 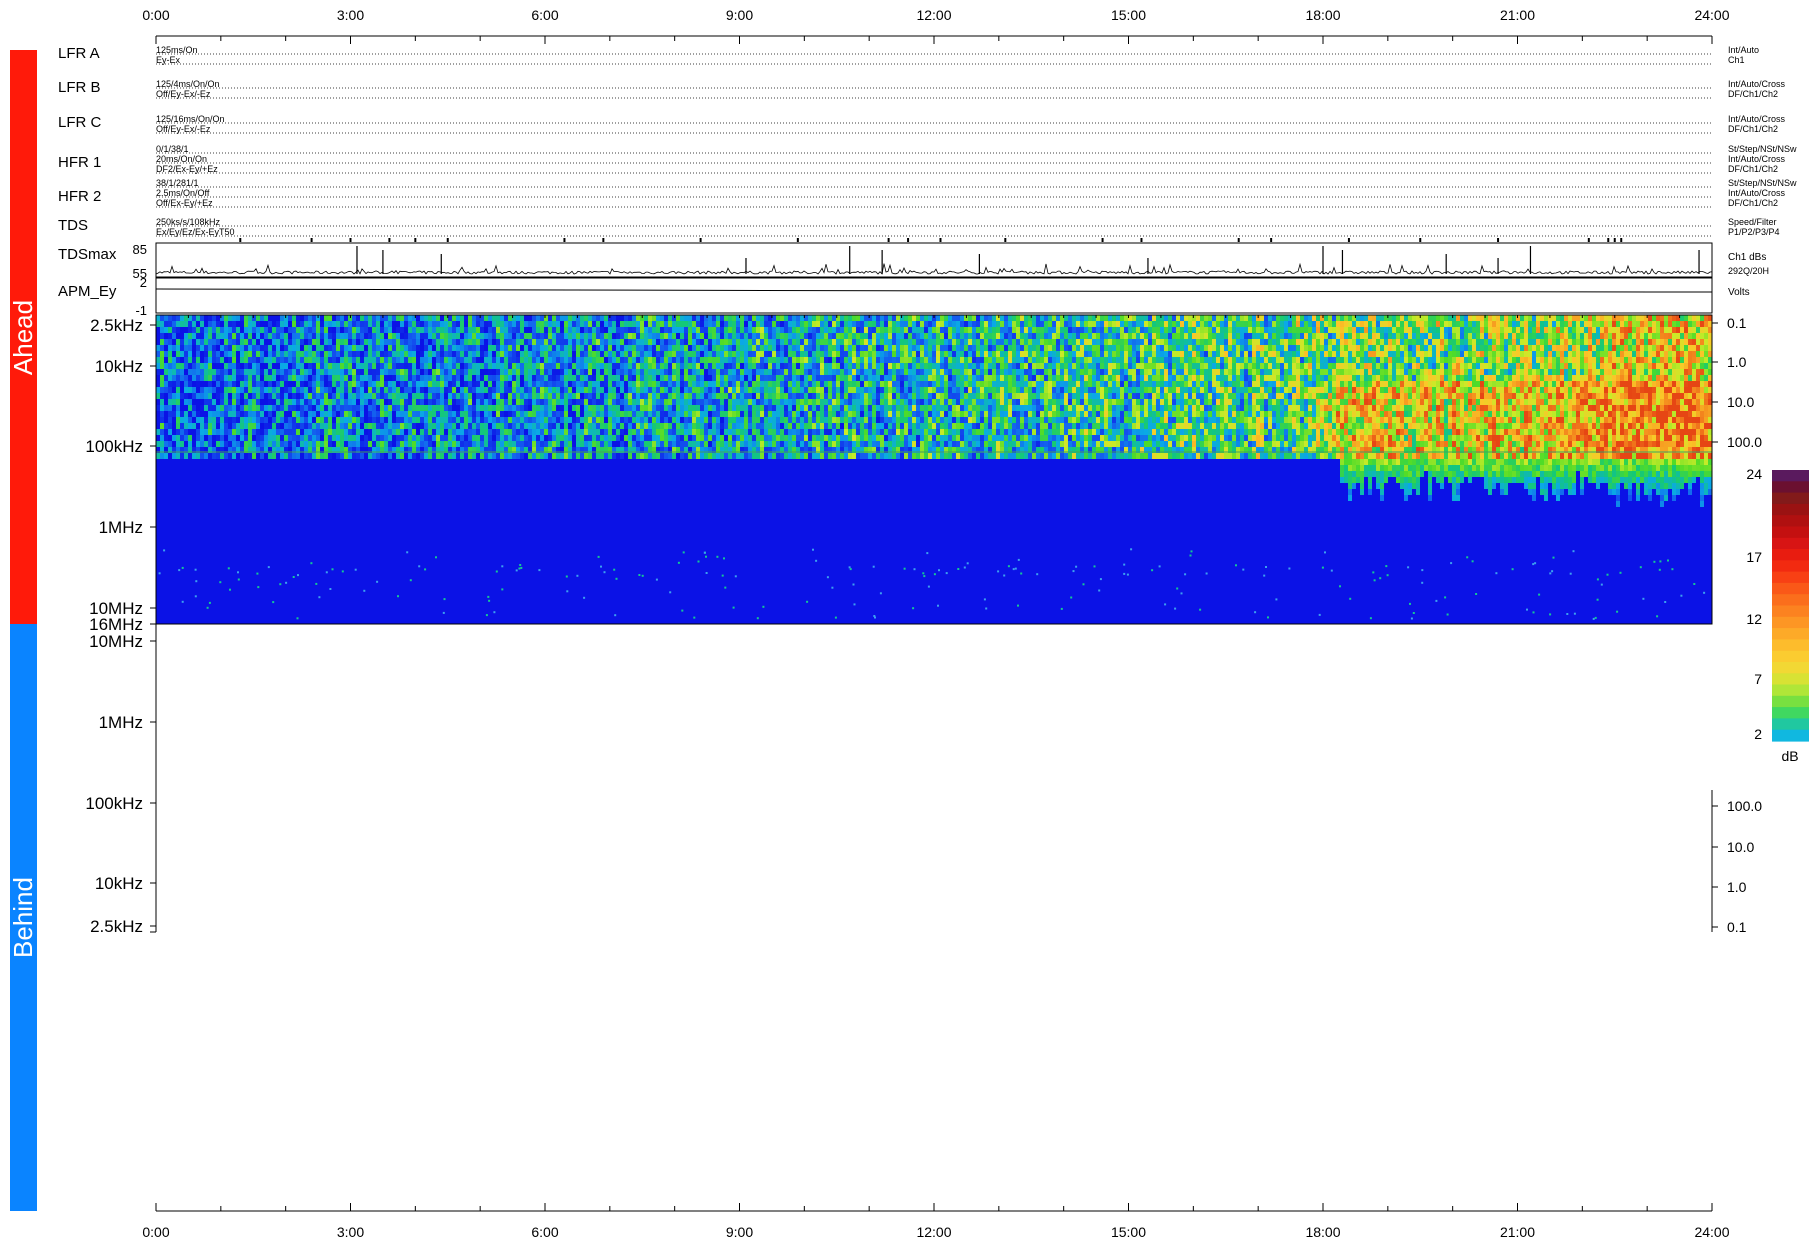 What do you see at coordinates (1141, 240) in the screenshot?
I see `tds-marker` at bounding box center [1141, 240].